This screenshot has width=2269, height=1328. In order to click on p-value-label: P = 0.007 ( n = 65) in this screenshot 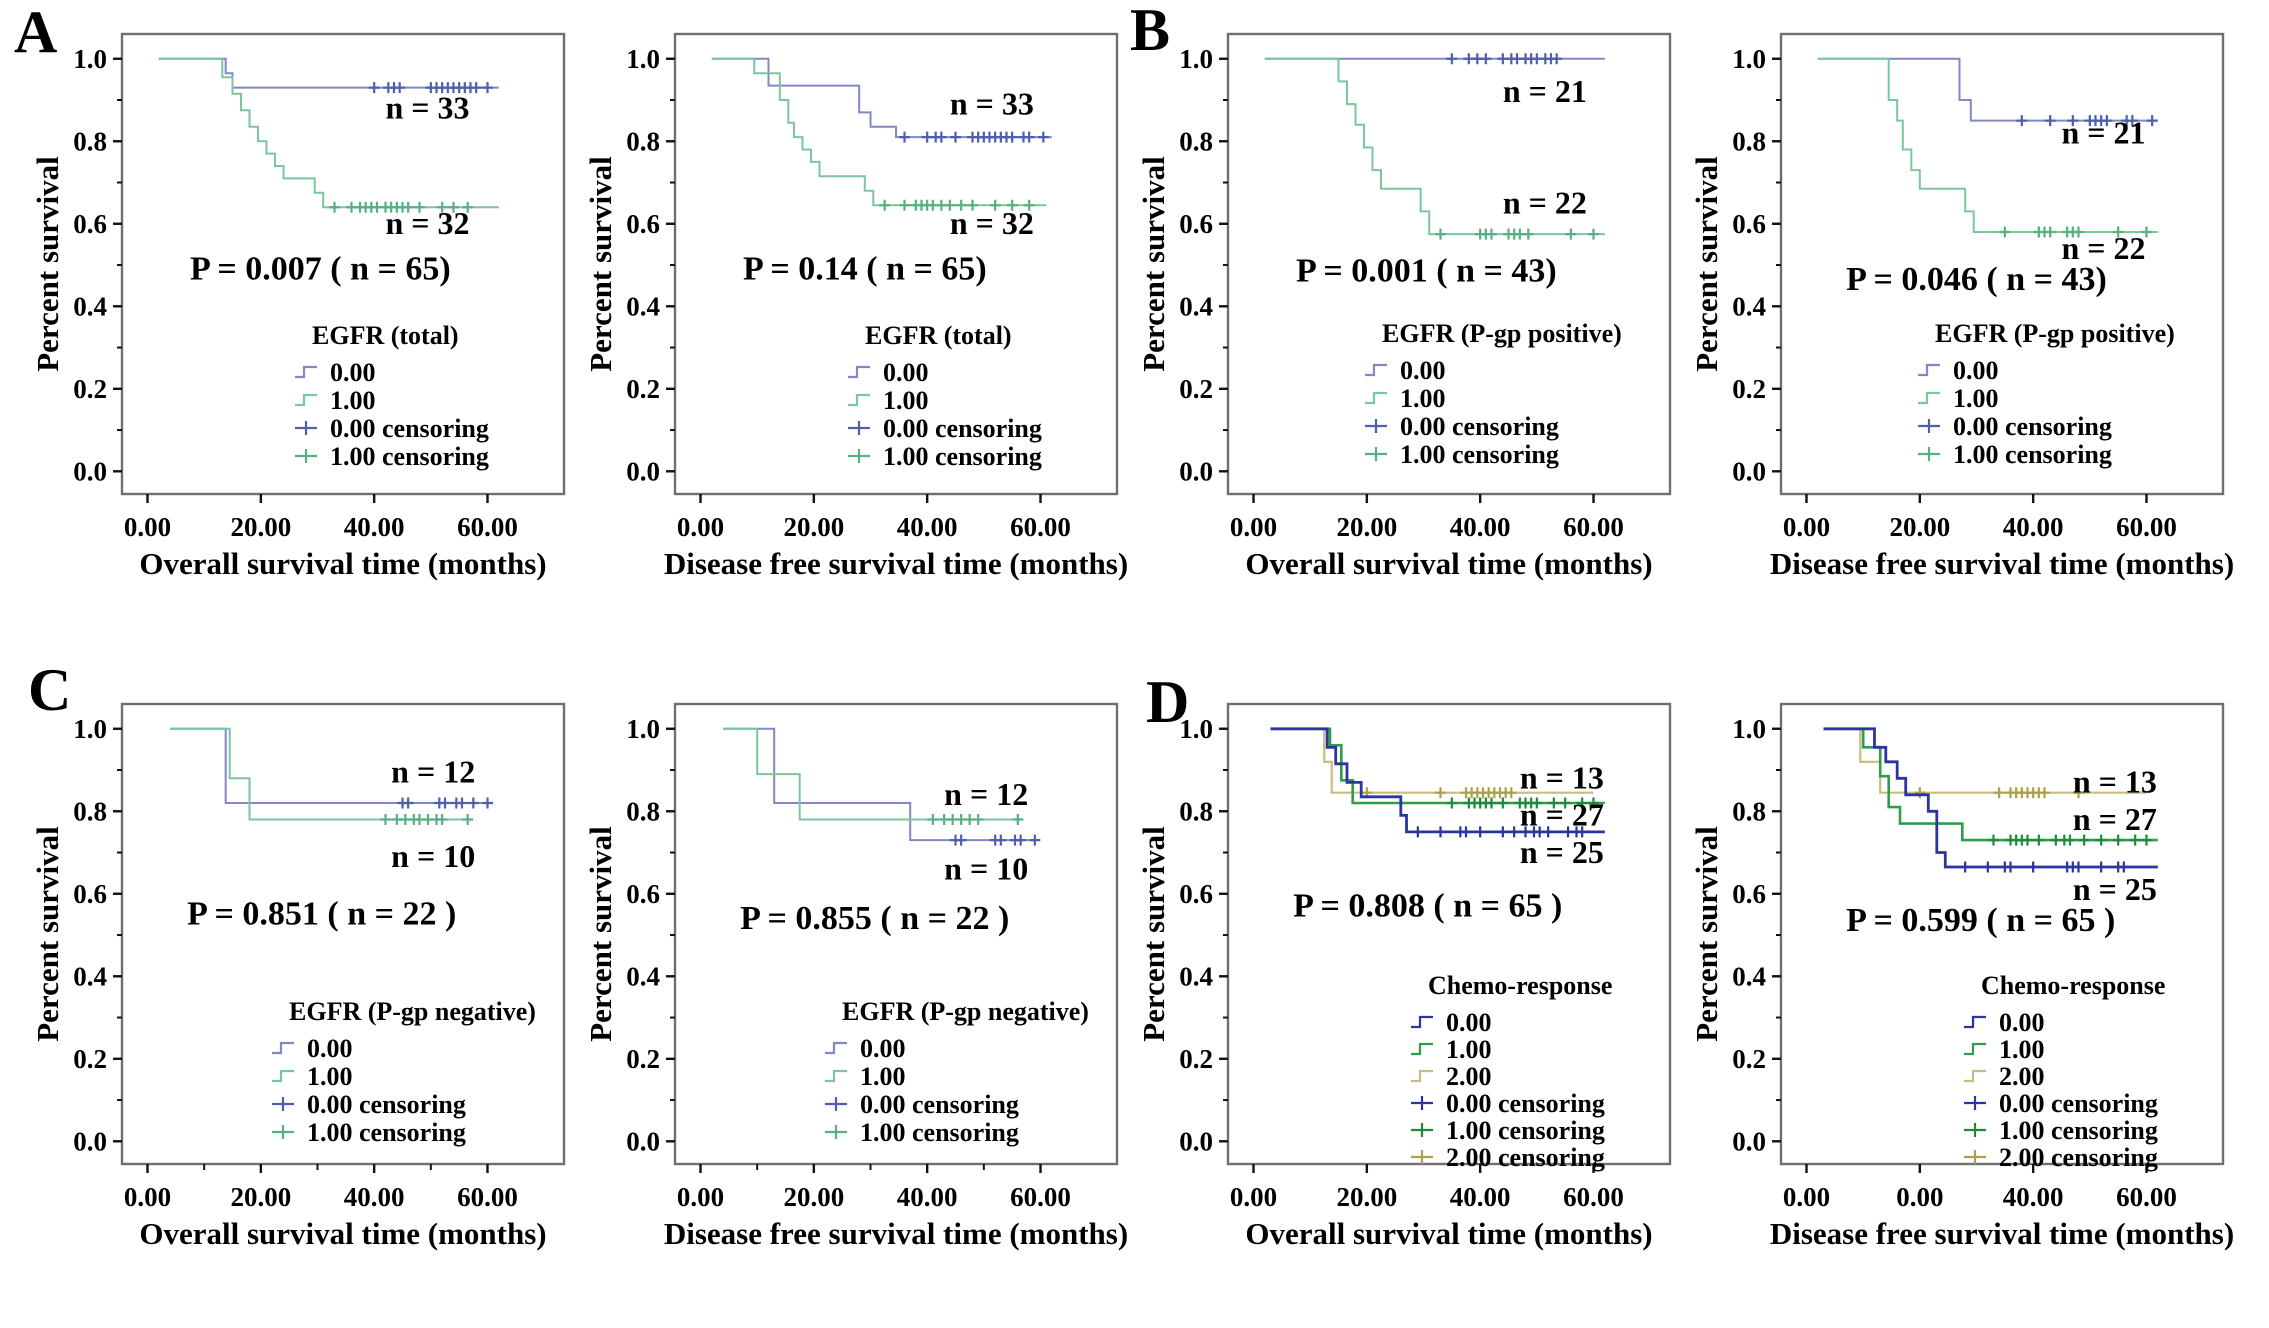, I will do `click(320, 268)`.